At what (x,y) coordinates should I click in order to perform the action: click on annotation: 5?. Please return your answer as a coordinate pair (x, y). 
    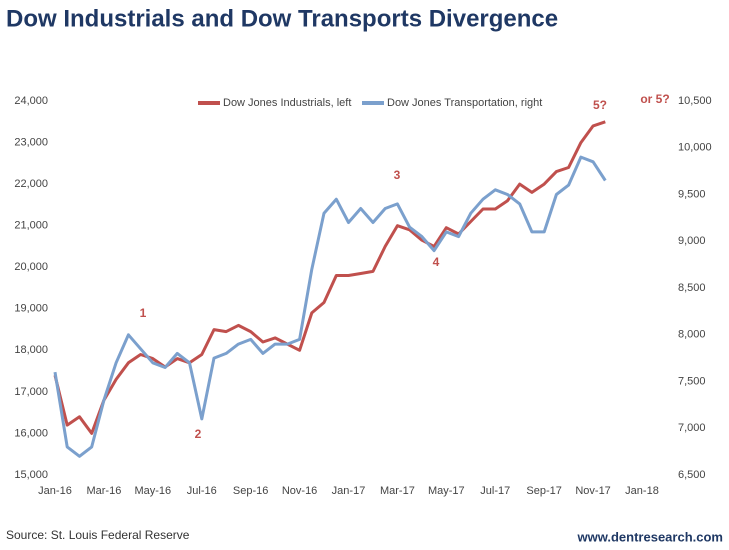
    Looking at the image, I should click on (600, 105).